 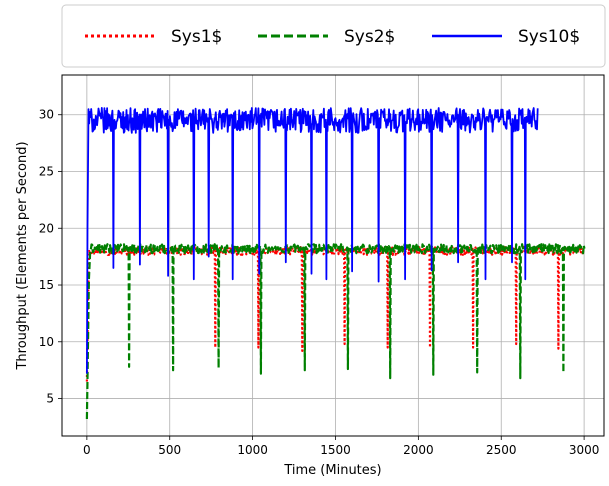 I want to click on legend-label: Sys10$, so click(x=549, y=37).